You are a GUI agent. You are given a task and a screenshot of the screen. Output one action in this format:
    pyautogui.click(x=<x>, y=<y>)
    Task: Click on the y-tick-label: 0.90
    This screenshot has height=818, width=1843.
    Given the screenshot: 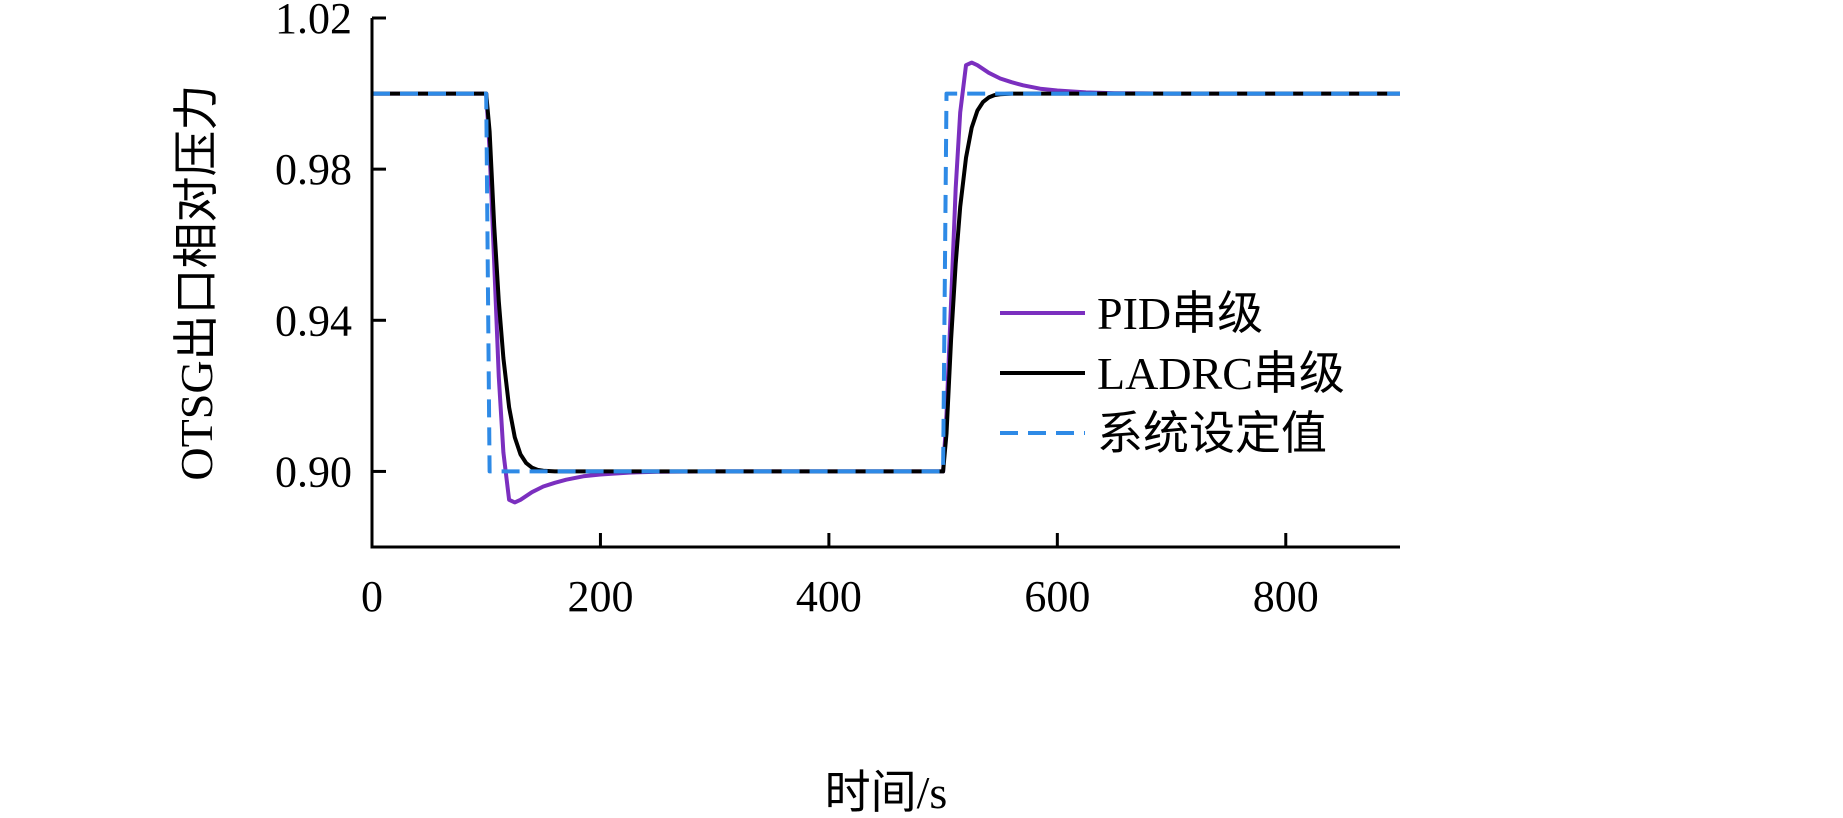 What is the action you would take?
    pyautogui.click(x=313, y=471)
    